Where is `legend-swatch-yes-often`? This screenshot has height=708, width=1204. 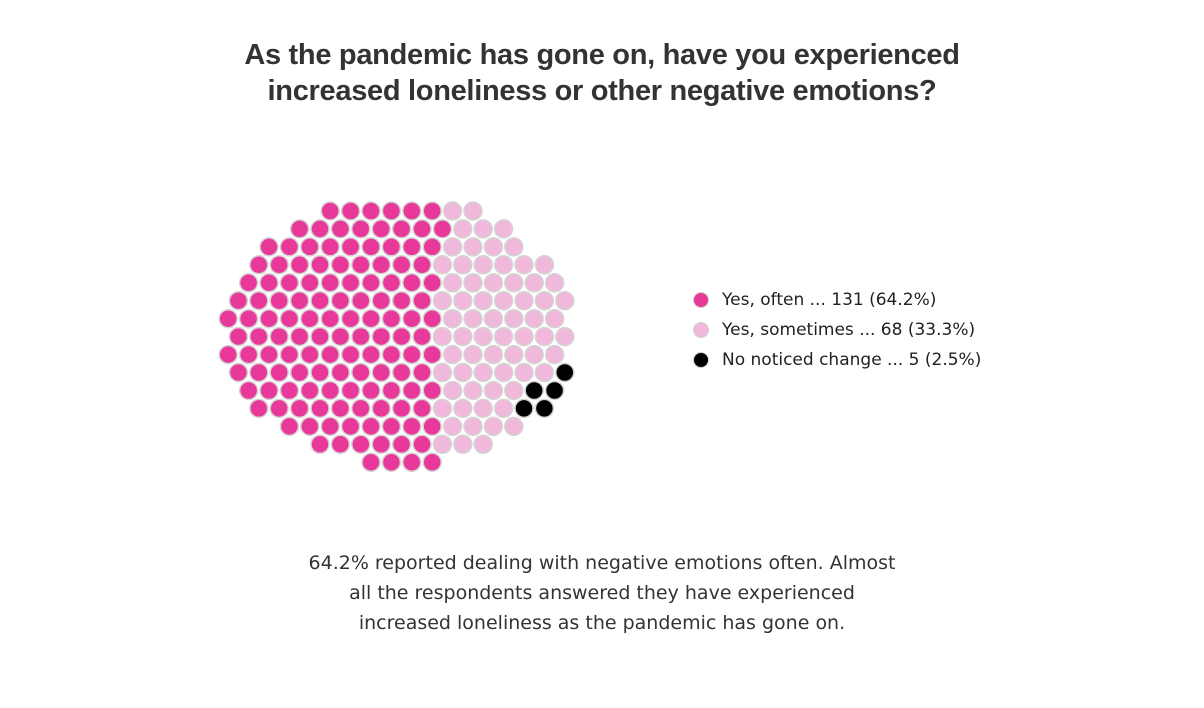 legend-swatch-yes-often is located at coordinates (701, 300).